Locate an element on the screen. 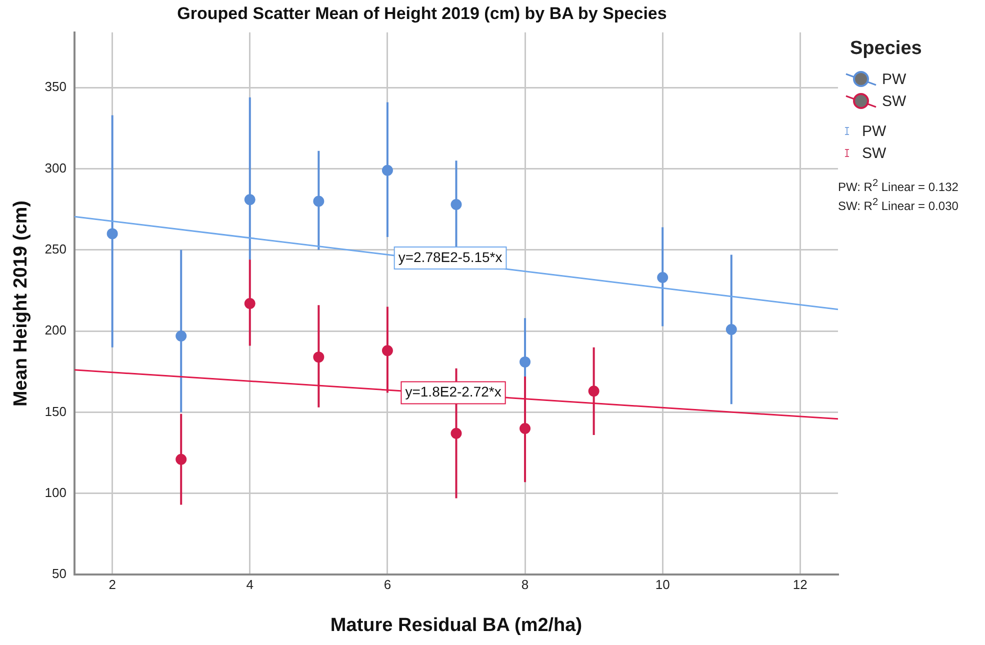 This screenshot has width=985, height=645. annotation: PW: R$^{2}$ Linear = 0.132 is located at coordinates (899, 186).